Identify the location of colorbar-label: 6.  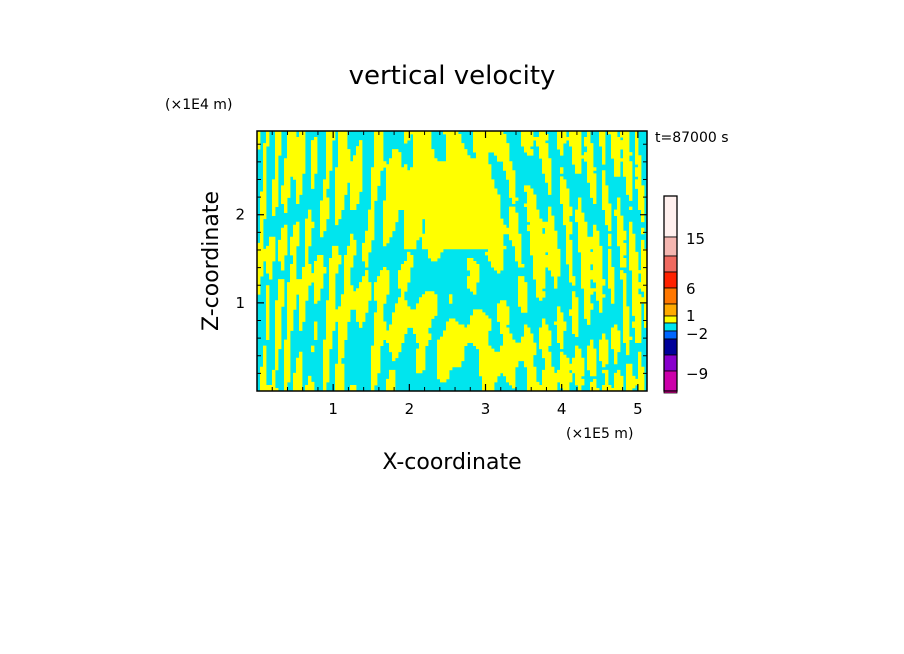
(691, 289).